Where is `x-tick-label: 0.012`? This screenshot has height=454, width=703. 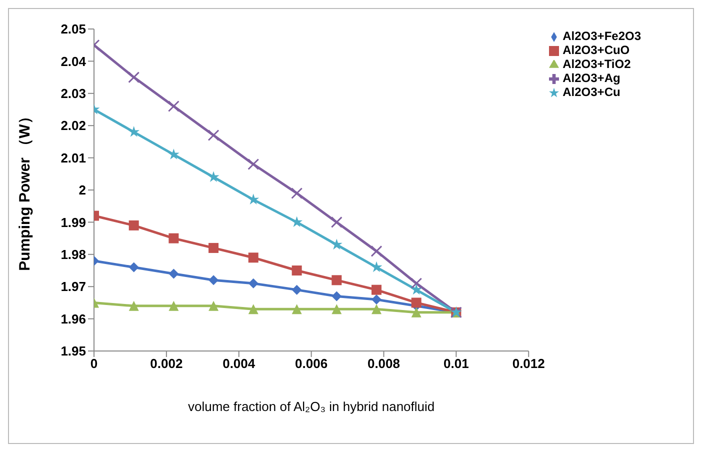 x-tick-label: 0.012 is located at coordinates (528, 364).